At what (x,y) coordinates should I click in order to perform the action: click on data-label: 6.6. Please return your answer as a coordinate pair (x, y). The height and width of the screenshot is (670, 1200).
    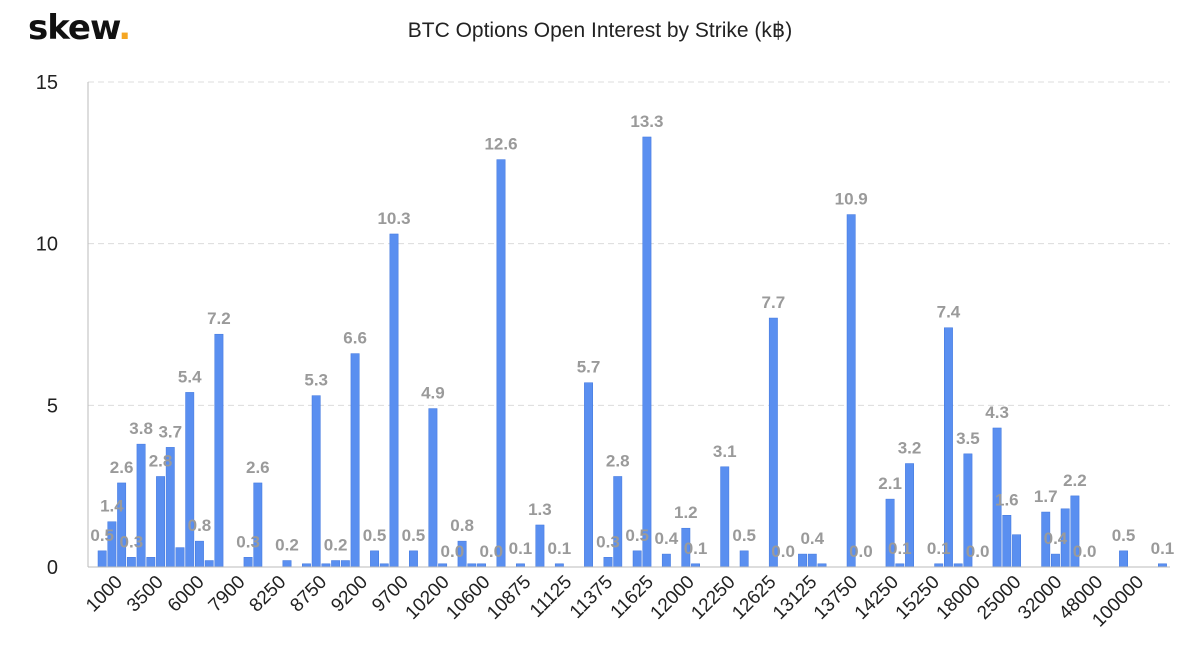
    Looking at the image, I should click on (355, 338).